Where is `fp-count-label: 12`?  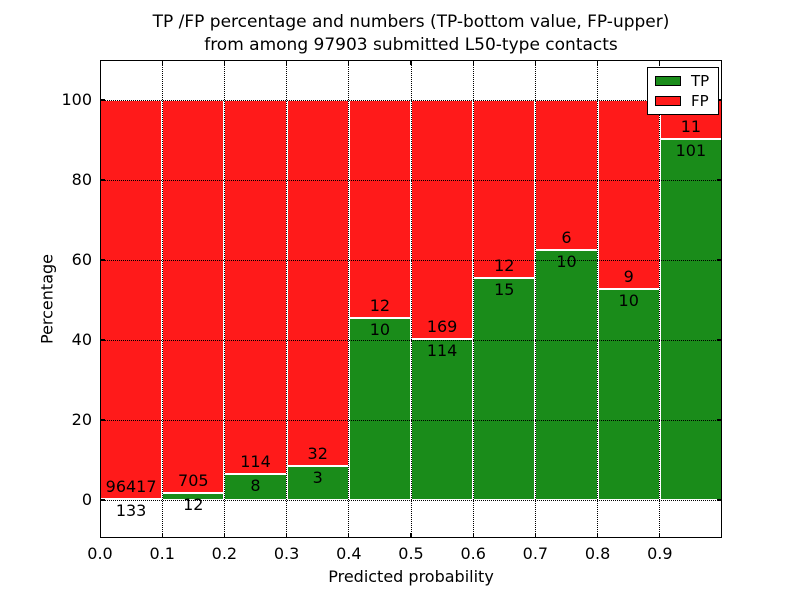
fp-count-label: 12 is located at coordinates (380, 306).